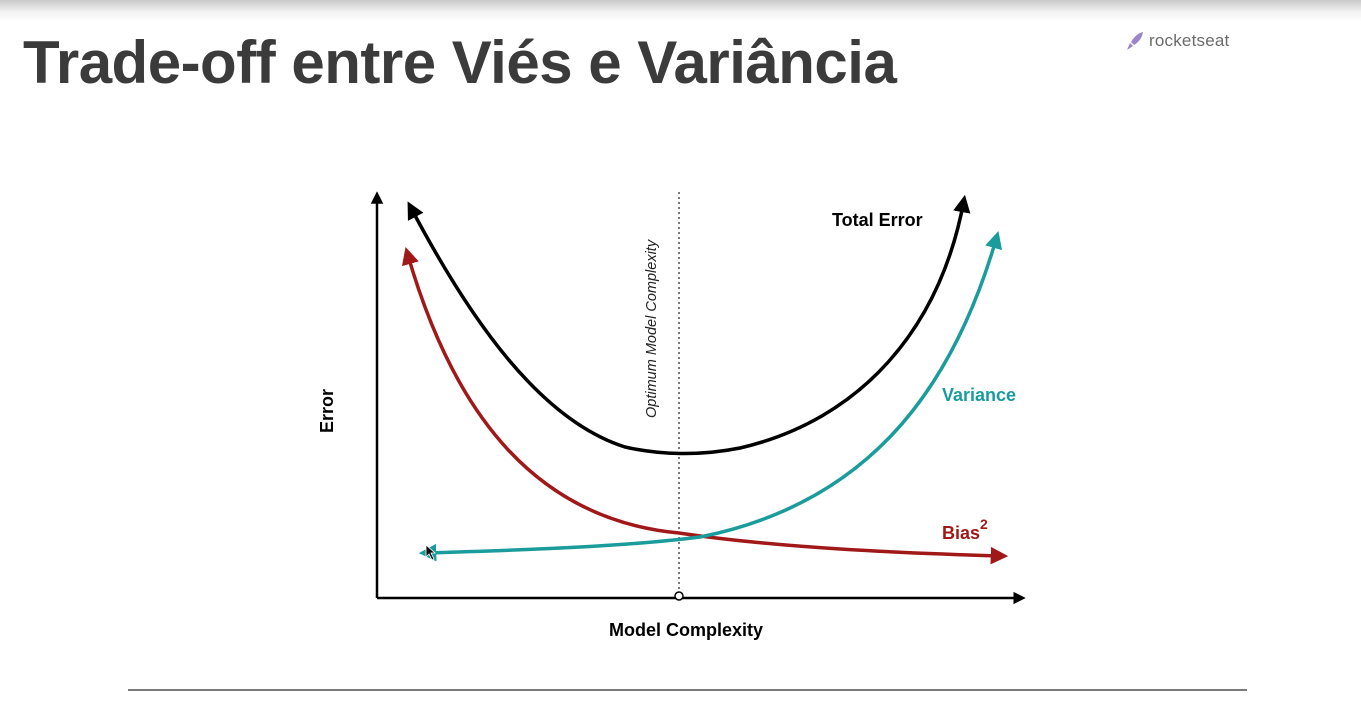  Describe the element at coordinates (687, 690) in the screenshot. I see `bottom-divider` at that location.